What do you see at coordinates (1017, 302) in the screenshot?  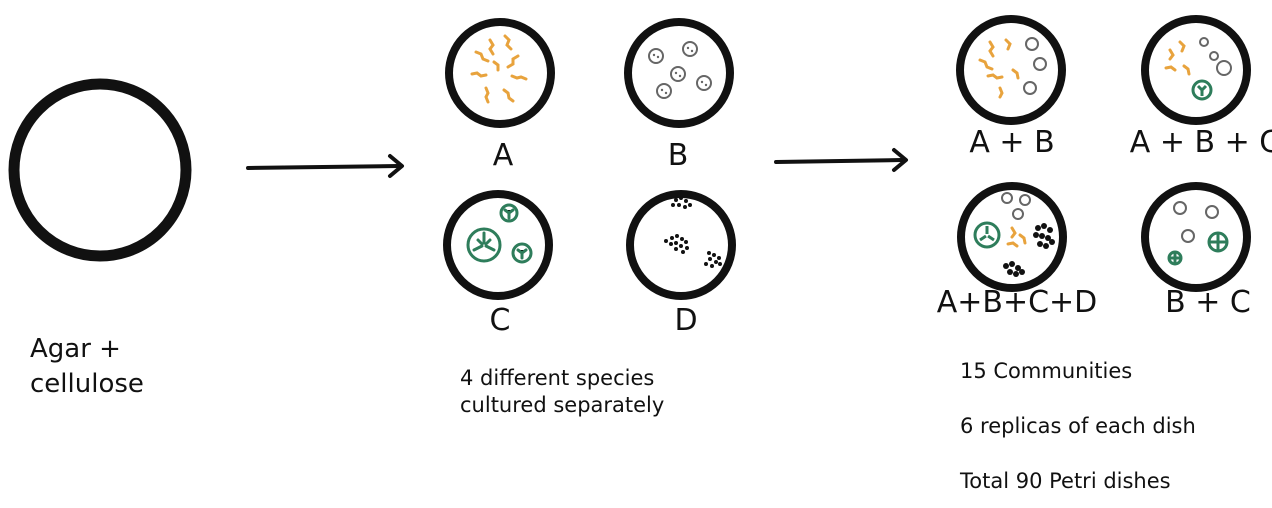 I see `dish-label-abcd: A+B+C+D` at bounding box center [1017, 302].